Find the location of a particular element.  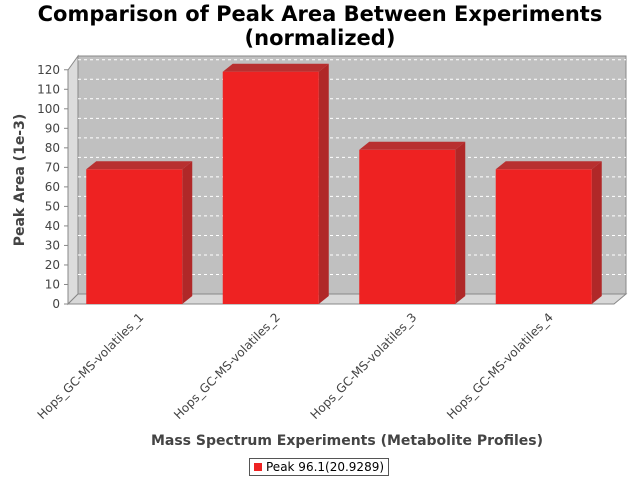

y-tick-label: 70 is located at coordinates (52, 167).